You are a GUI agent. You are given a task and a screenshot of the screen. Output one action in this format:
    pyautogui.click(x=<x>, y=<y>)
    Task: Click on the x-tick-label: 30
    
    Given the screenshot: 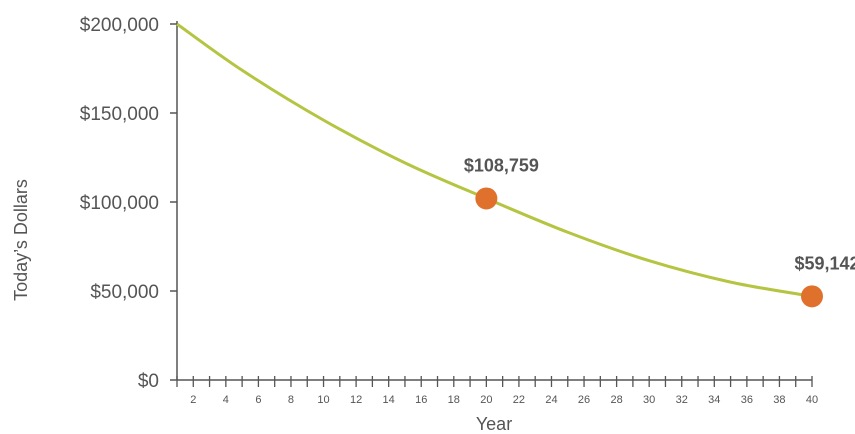 What is the action you would take?
    pyautogui.click(x=649, y=400)
    